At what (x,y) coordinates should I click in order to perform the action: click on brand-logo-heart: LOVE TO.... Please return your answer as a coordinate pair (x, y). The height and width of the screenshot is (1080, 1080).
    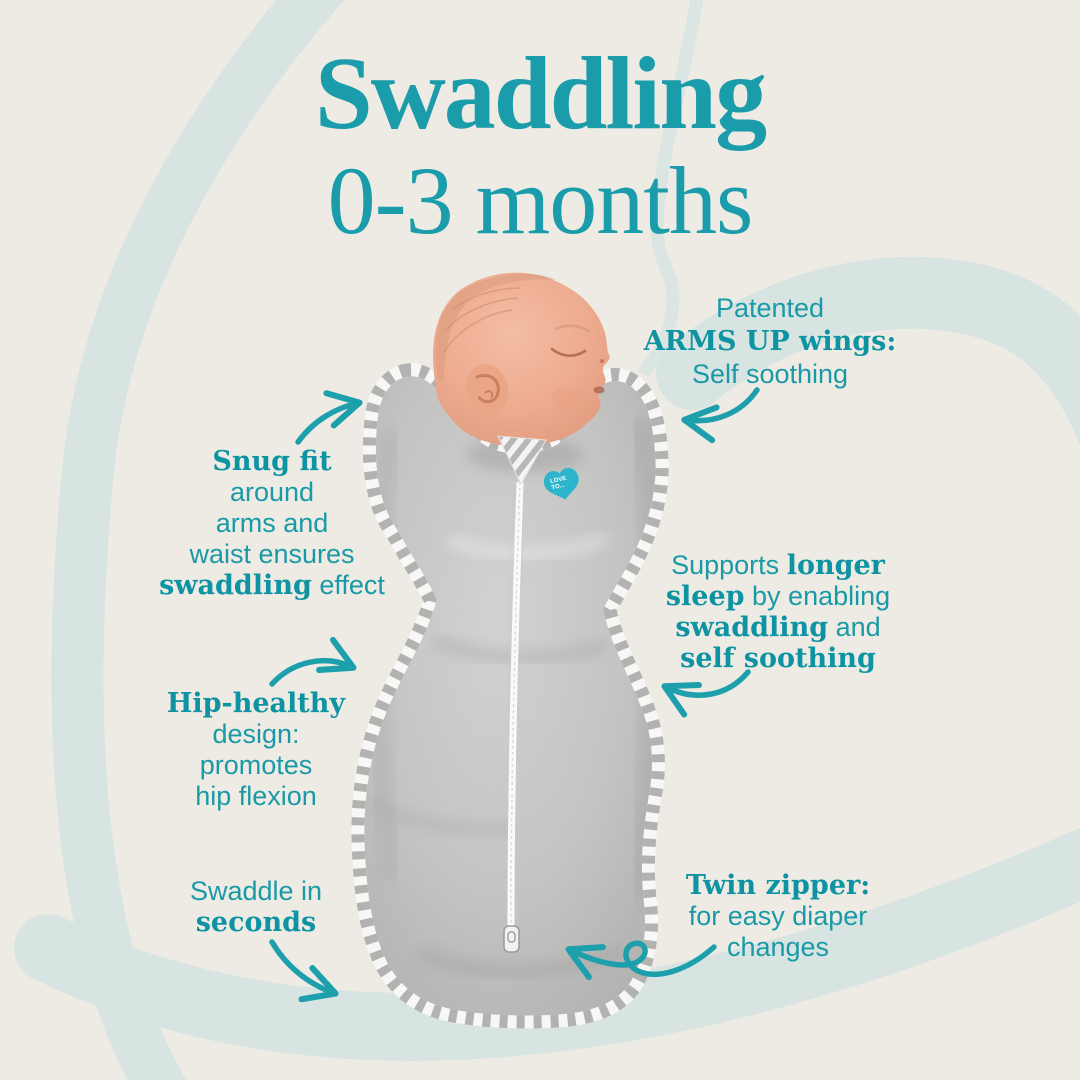
    Looking at the image, I should click on (561, 483).